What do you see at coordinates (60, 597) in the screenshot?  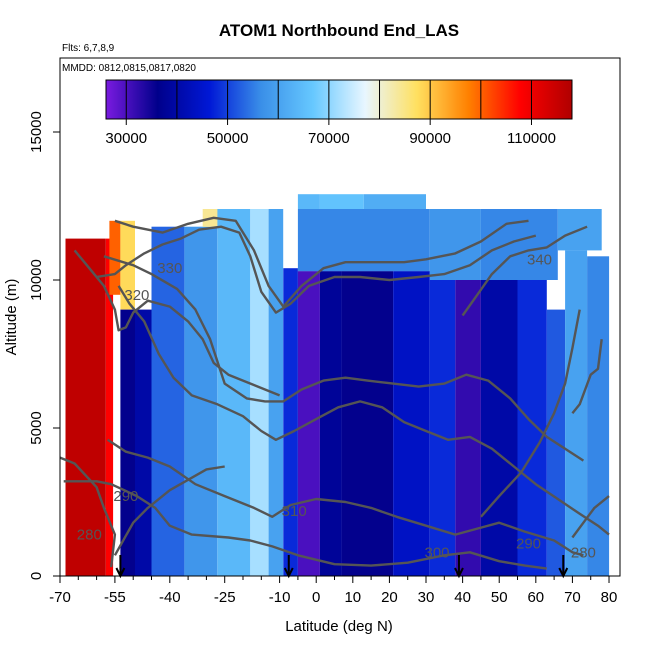 I see `x-tick-label-0: -70` at bounding box center [60, 597].